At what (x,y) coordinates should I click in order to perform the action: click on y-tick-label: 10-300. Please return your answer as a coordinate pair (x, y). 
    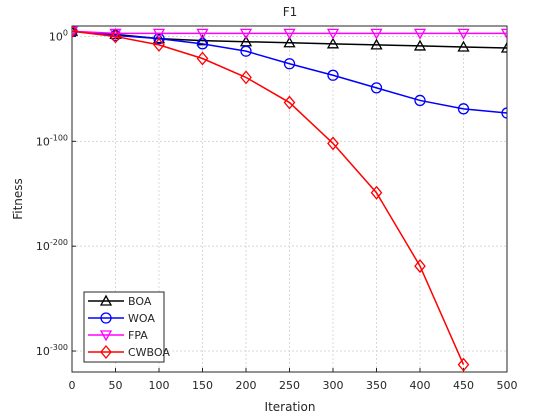
    Looking at the image, I should click on (52, 350).